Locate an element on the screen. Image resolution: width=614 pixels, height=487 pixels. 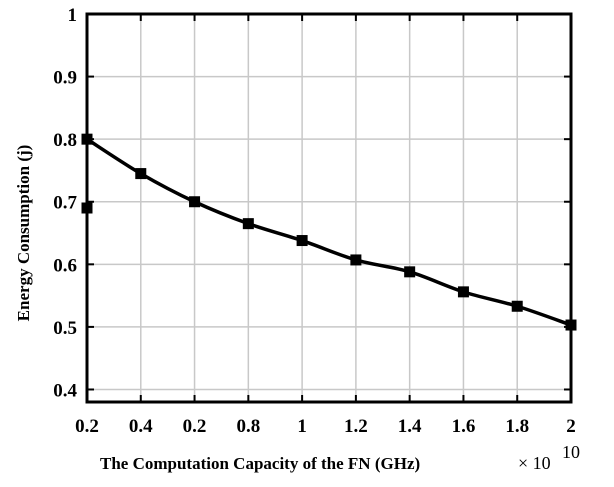
y-tick-label: 1 is located at coordinates (73, 15).